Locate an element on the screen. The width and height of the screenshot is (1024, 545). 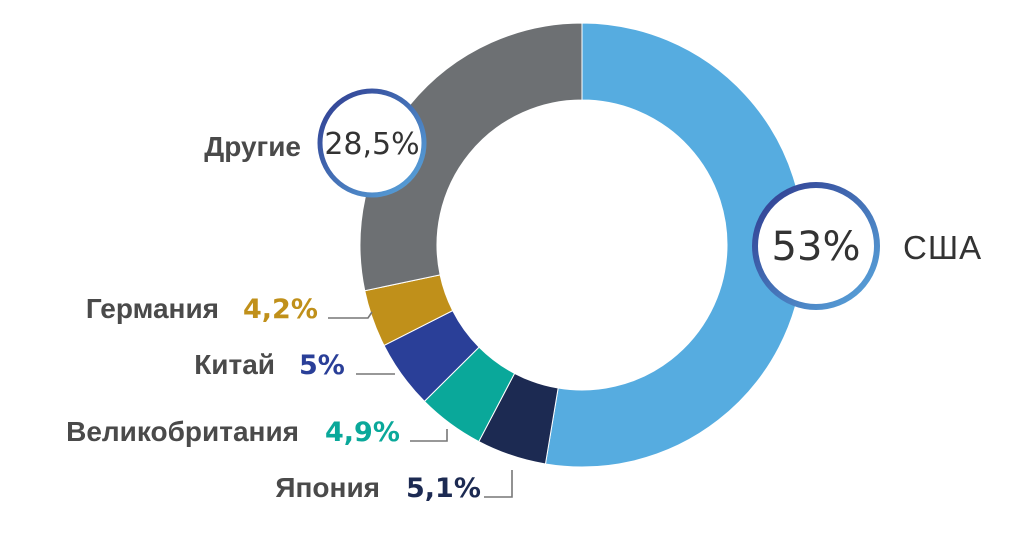
slice-label-japan: Япония is located at coordinates (327, 487).